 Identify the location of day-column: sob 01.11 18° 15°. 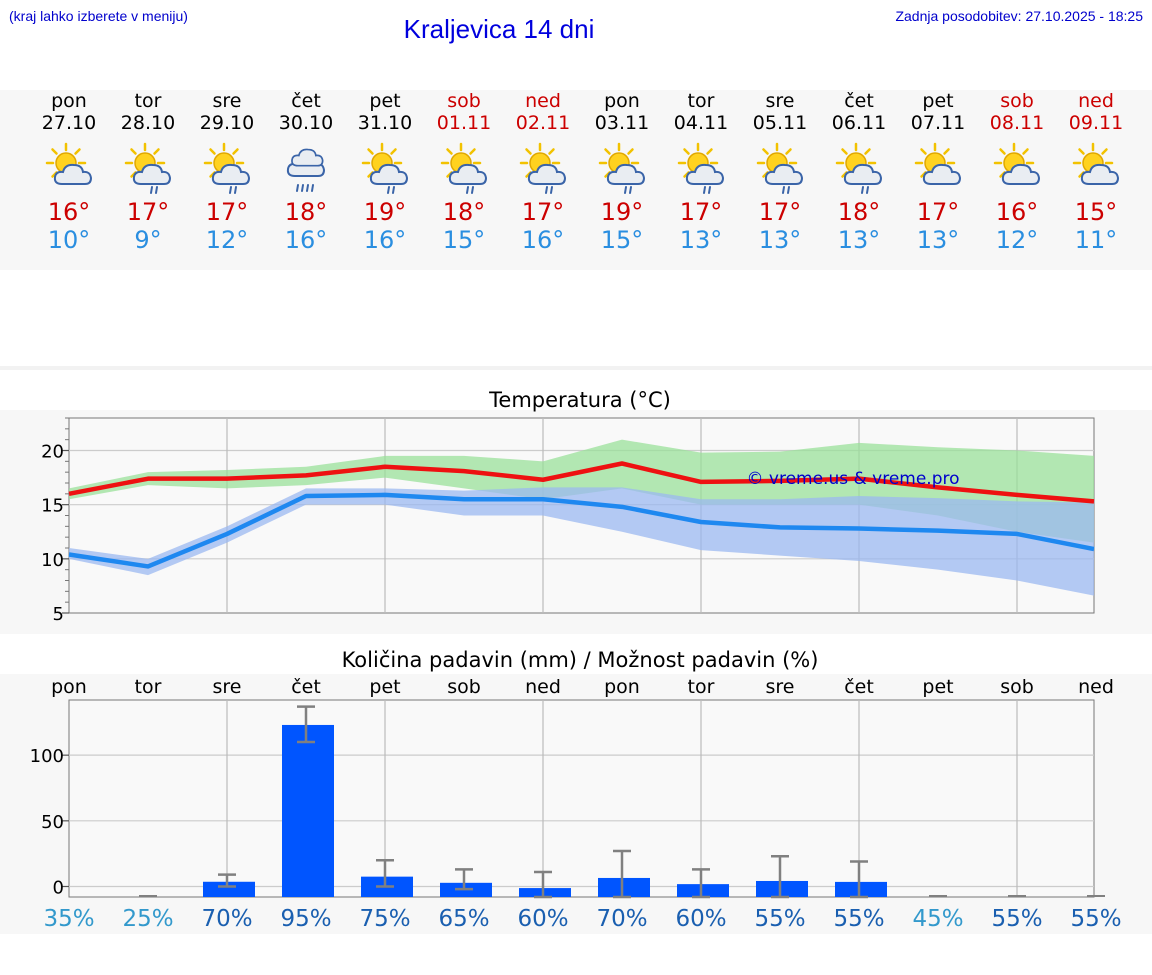
(464, 172).